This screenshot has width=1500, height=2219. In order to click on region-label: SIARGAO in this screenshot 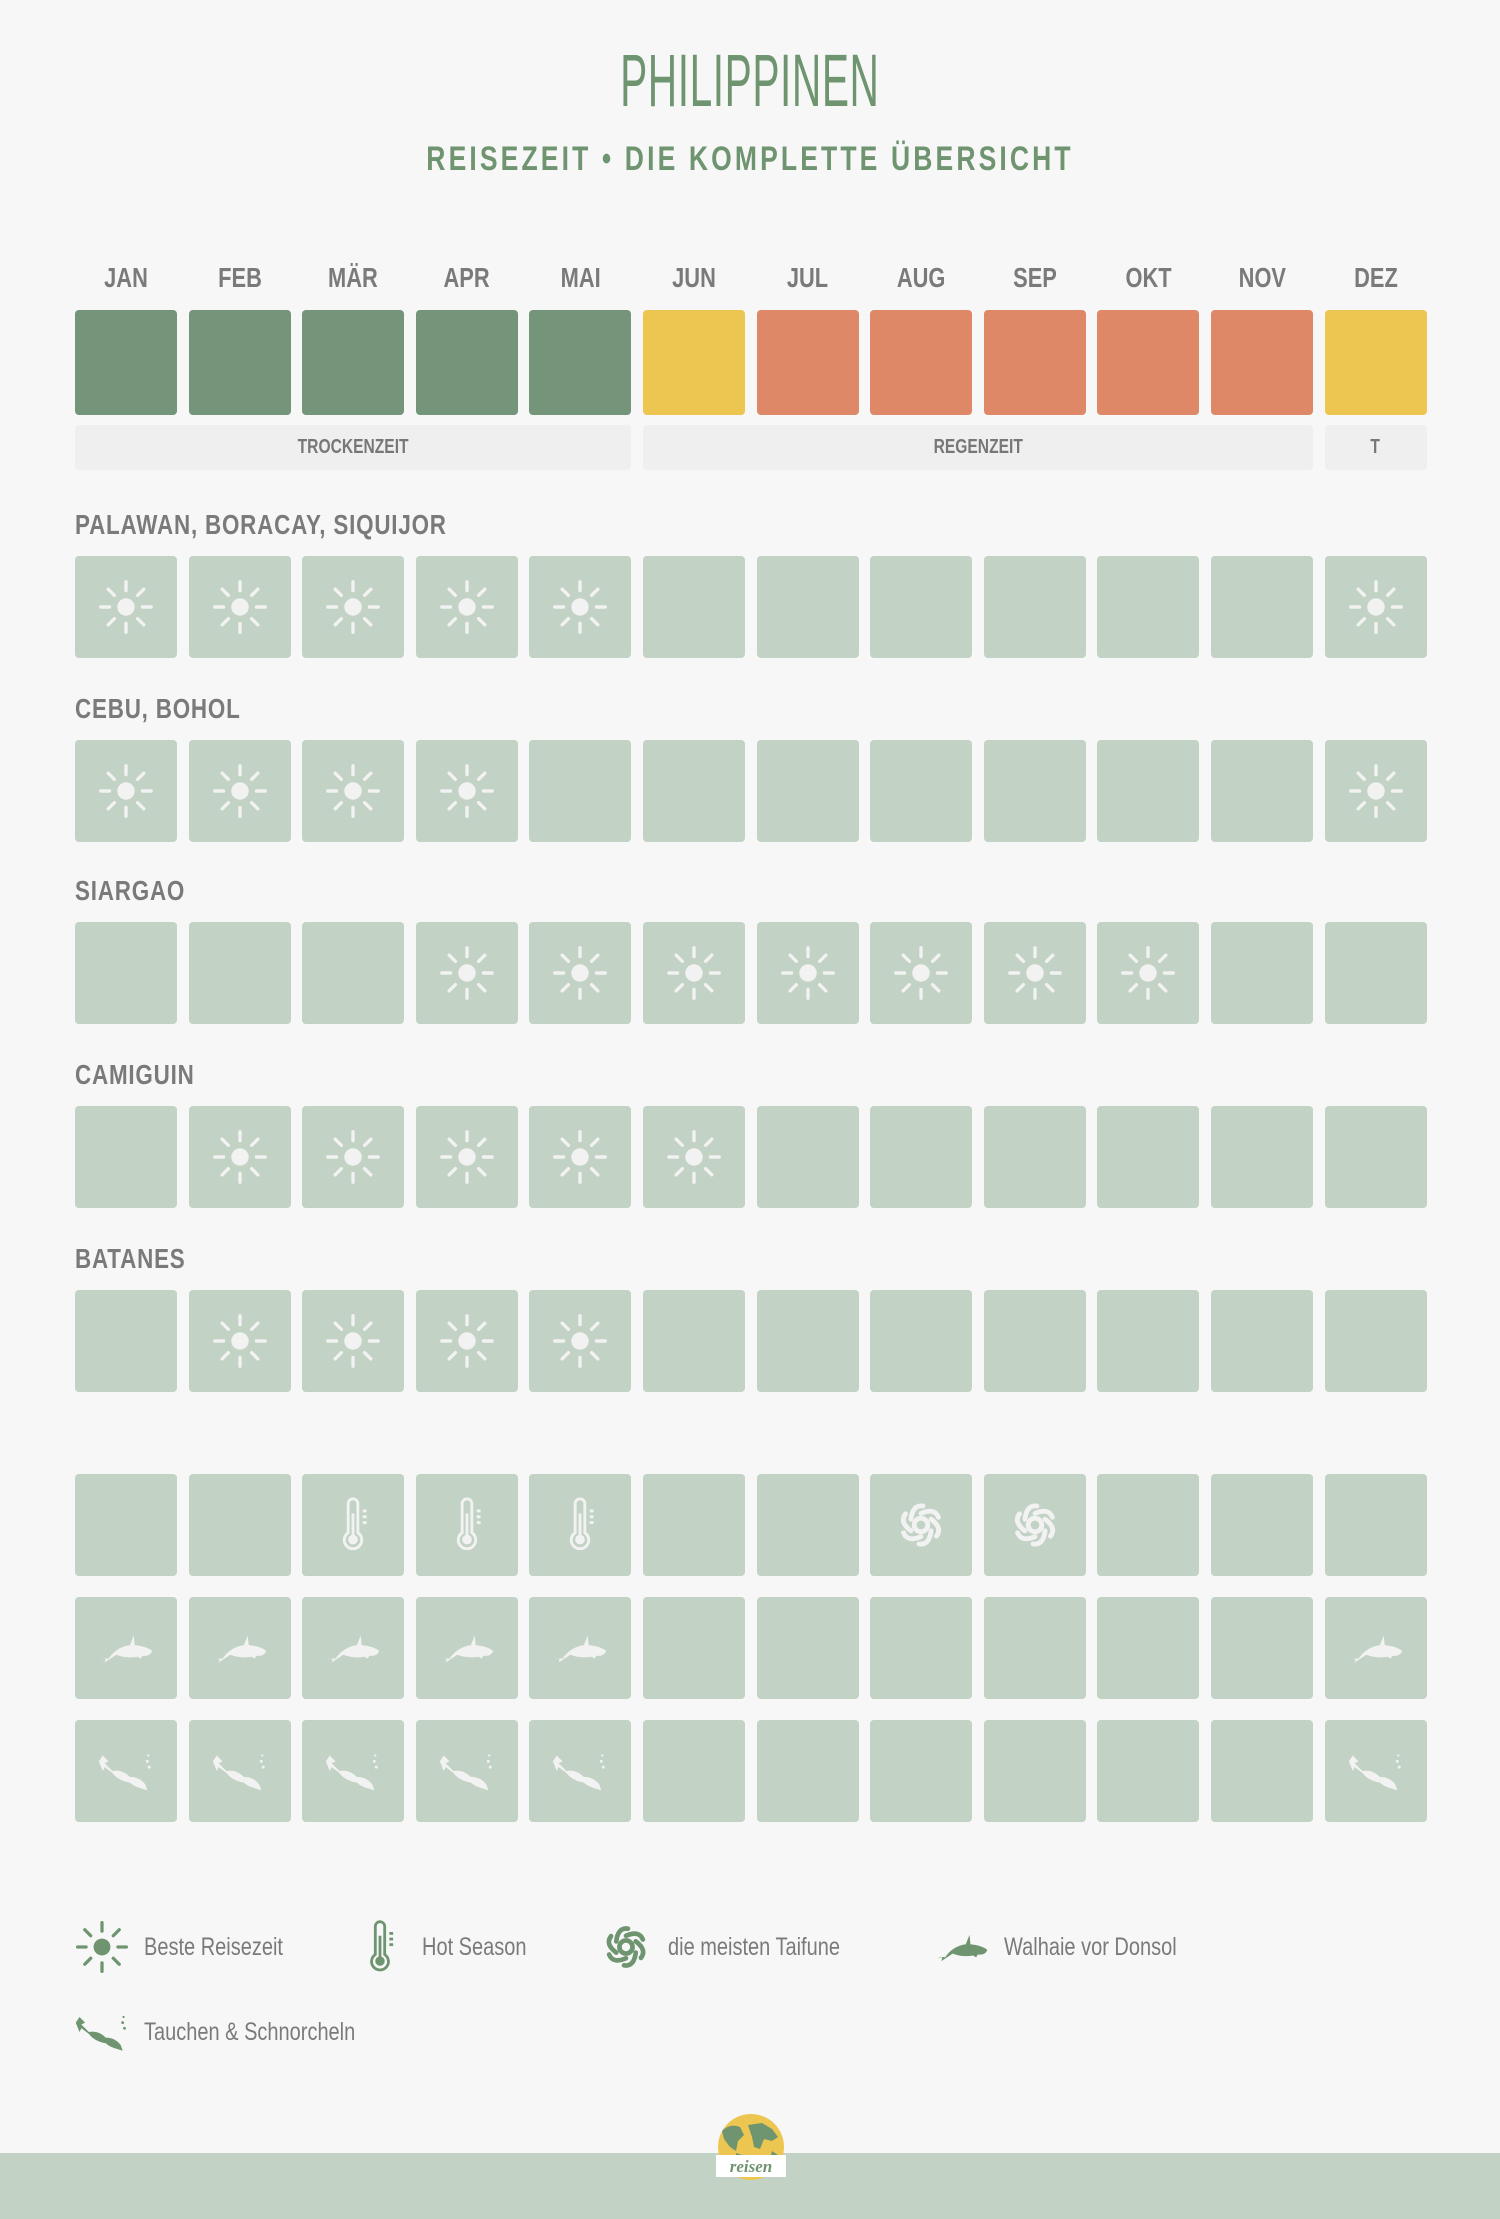, I will do `click(144, 891)`.